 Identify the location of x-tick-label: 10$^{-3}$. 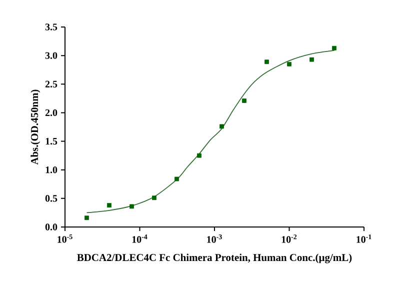
(214, 238).